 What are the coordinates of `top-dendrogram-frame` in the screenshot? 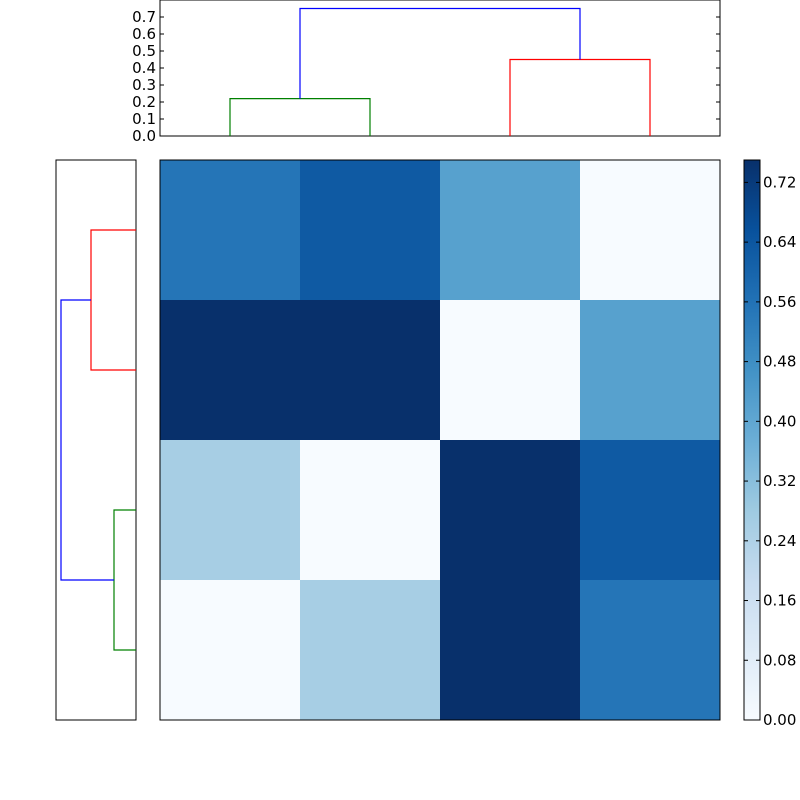 It's located at (440, 68).